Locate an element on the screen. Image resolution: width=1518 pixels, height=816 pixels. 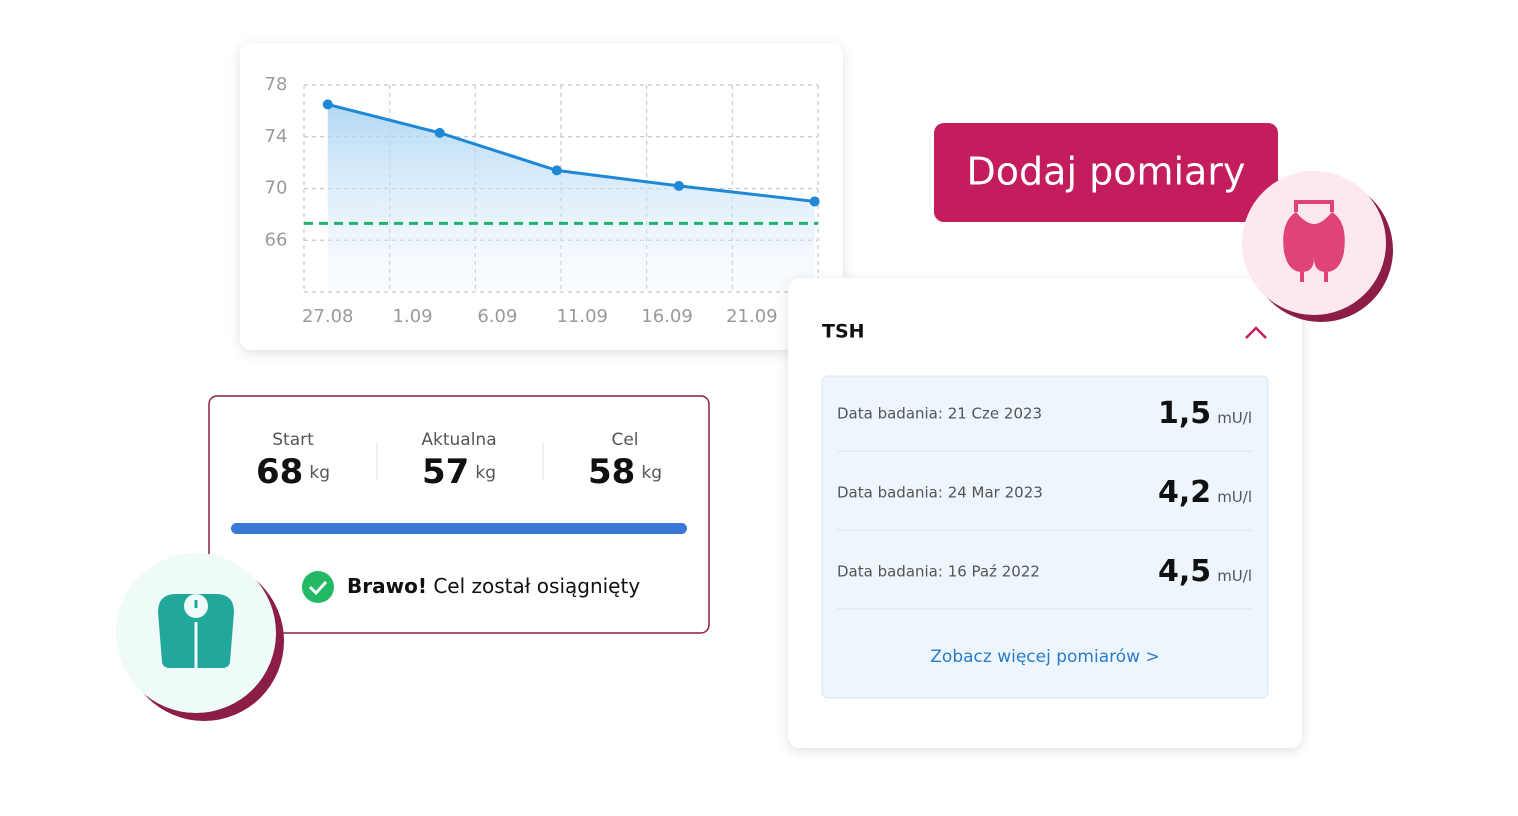
row-number: 4,2 is located at coordinates (1184, 492).